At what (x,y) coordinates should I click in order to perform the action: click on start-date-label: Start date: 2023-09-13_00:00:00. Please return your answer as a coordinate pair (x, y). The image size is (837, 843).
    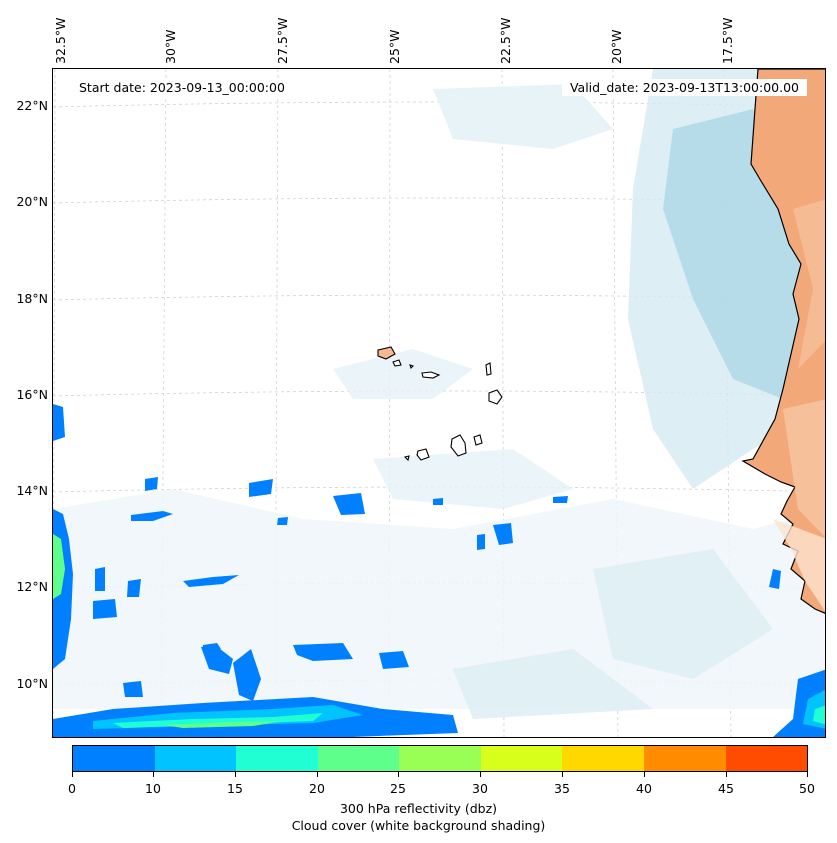
    Looking at the image, I should click on (182, 87).